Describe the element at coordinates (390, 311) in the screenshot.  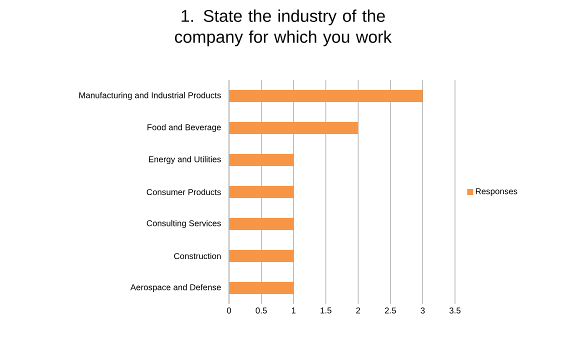
I see `x-tick-label: 2.5` at that location.